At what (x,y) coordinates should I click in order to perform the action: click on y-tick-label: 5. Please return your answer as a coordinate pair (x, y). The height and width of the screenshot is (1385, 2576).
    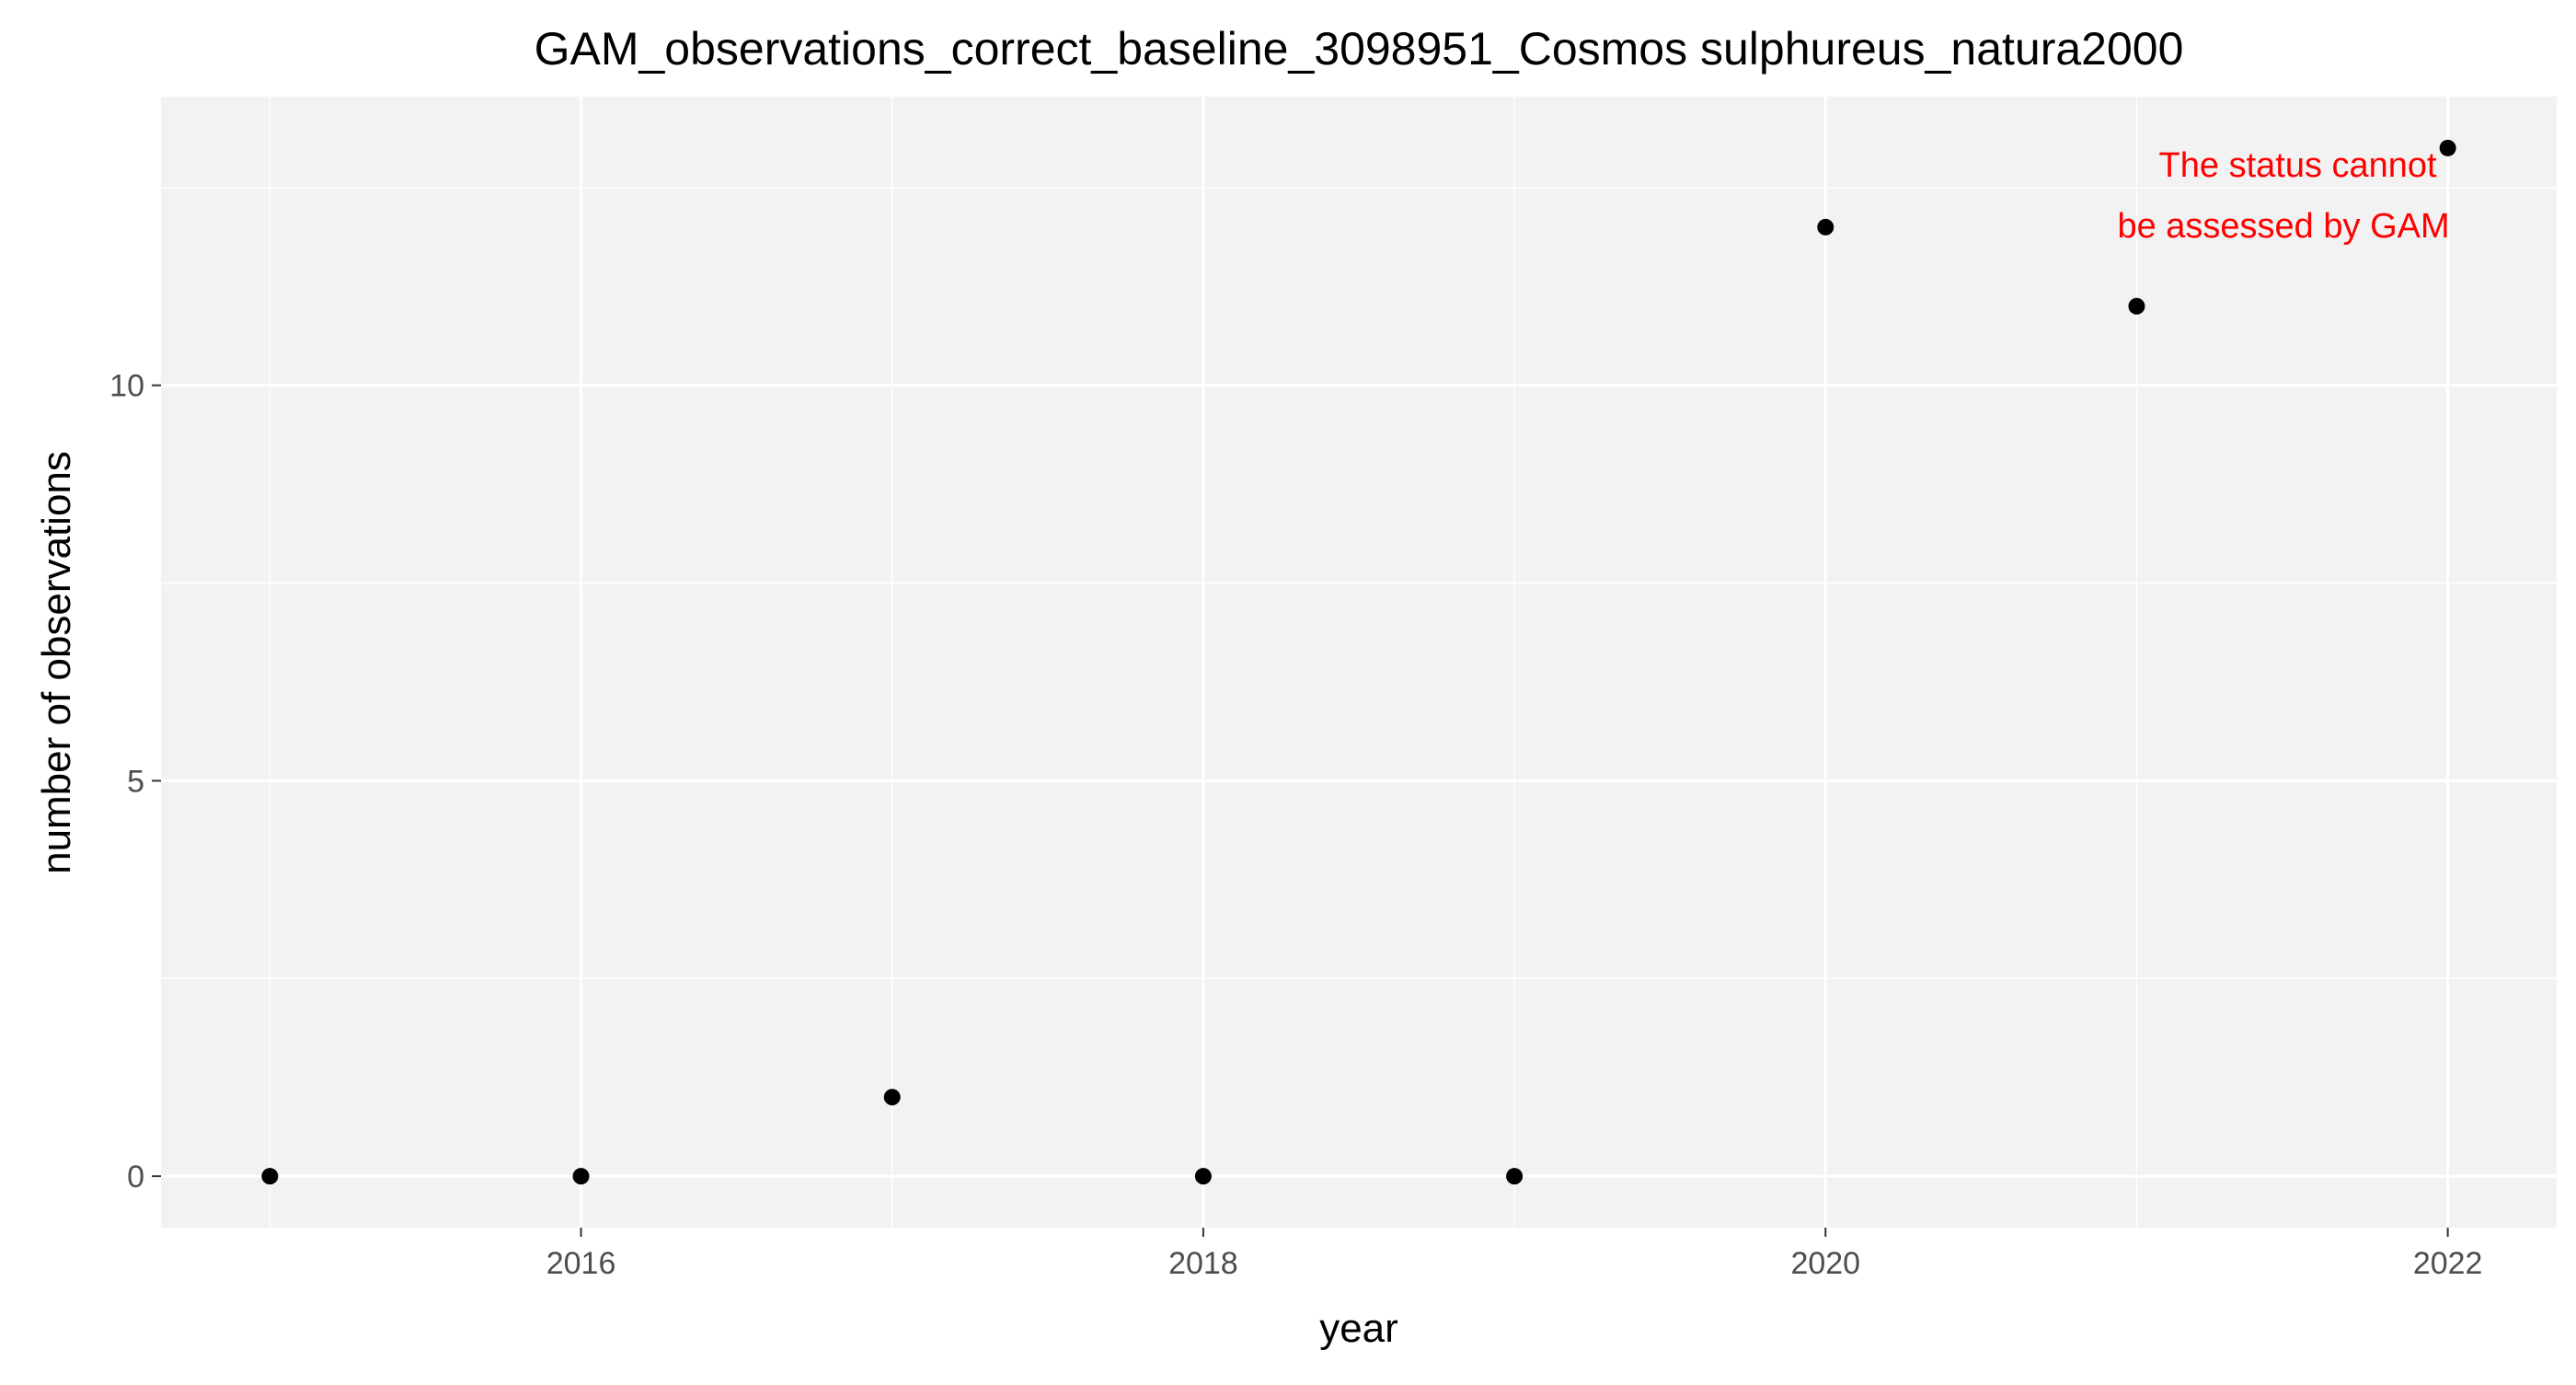
    Looking at the image, I should click on (135, 781).